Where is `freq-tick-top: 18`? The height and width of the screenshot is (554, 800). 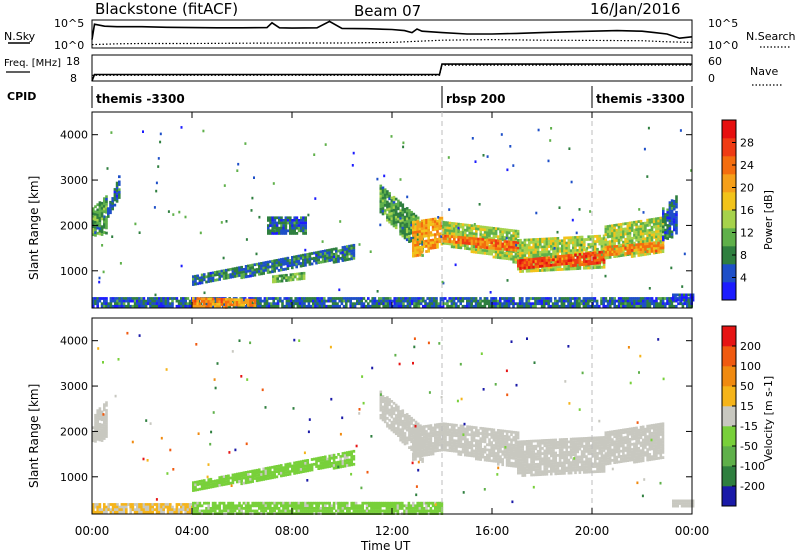
freq-tick-top: 18 is located at coordinates (73, 61).